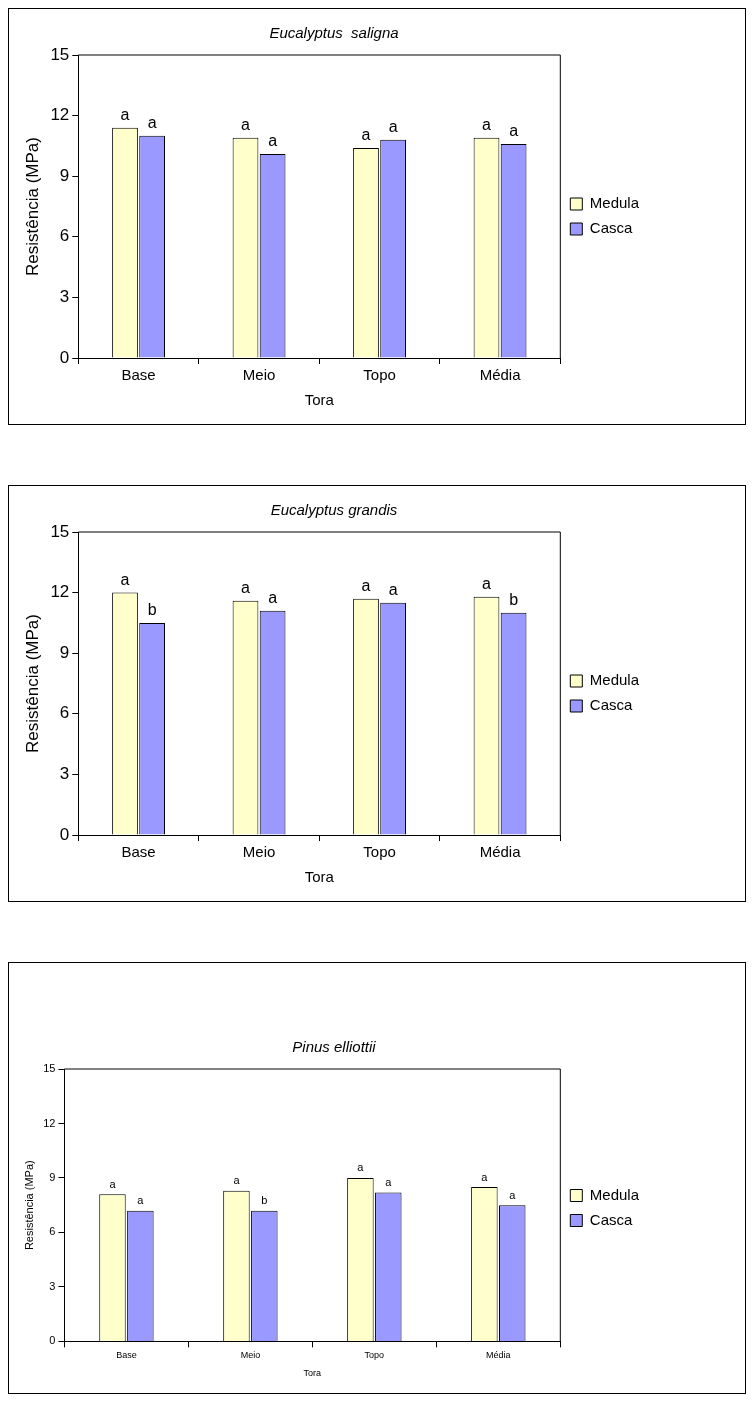 The image size is (756, 1425). I want to click on chart-title: Pinus elliottii, so click(334, 1047).